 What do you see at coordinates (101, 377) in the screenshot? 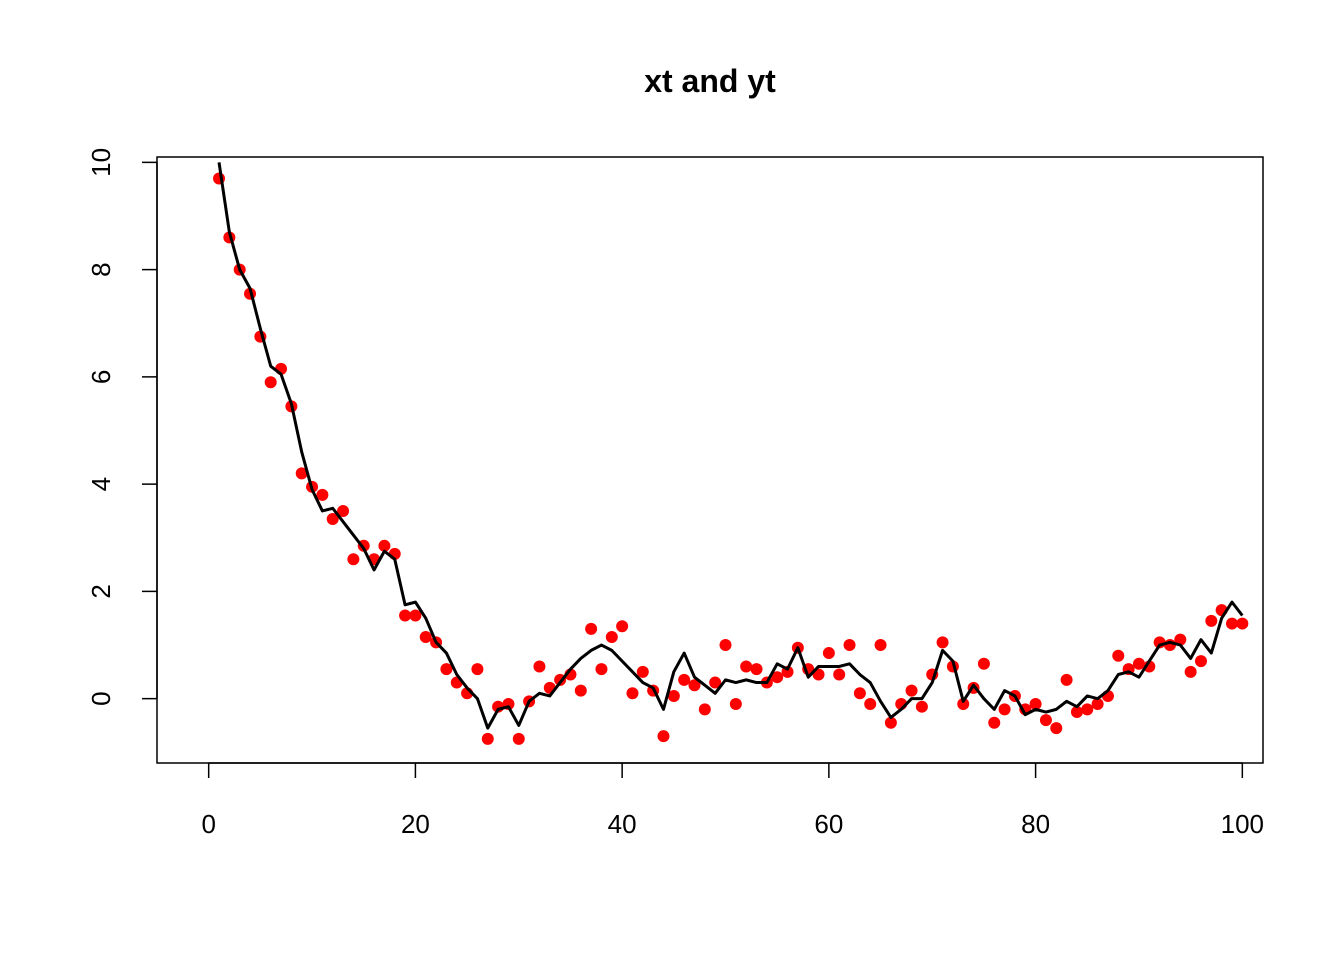
I see `y-tick-label: 6` at bounding box center [101, 377].